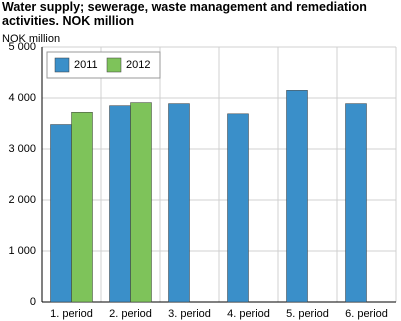 The width and height of the screenshot is (401, 321). Describe the element at coordinates (189, 314) in the screenshot. I see `x-tick-label: 3. period` at that location.